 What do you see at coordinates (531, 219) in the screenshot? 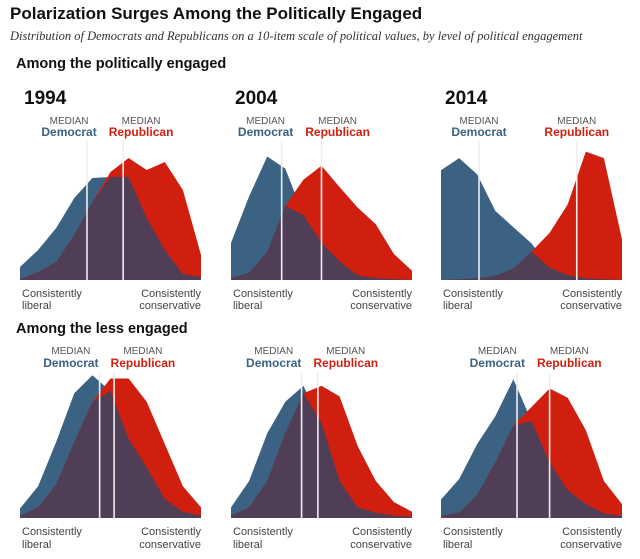
I see `democrat-area` at bounding box center [531, 219].